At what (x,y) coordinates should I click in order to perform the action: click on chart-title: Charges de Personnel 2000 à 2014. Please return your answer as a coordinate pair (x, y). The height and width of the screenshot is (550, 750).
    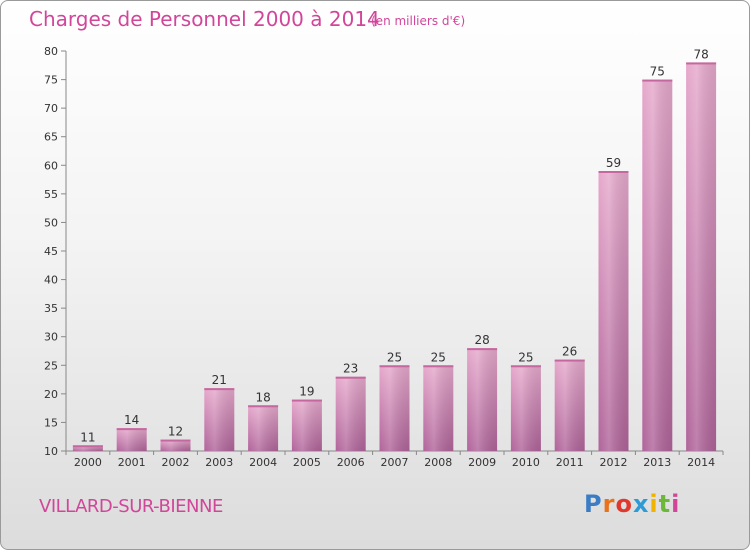
    Looking at the image, I should click on (204, 19).